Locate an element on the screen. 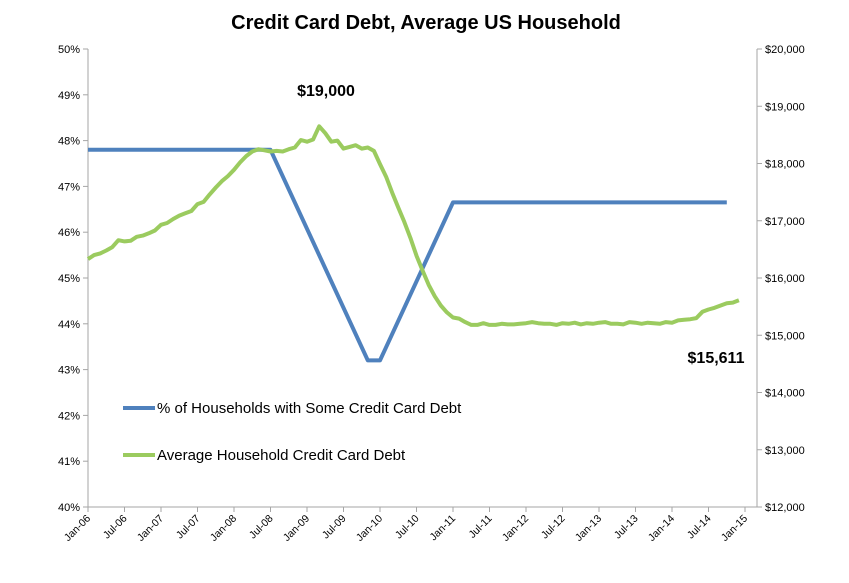  y-left-tick-label: 43% is located at coordinates (69, 371).